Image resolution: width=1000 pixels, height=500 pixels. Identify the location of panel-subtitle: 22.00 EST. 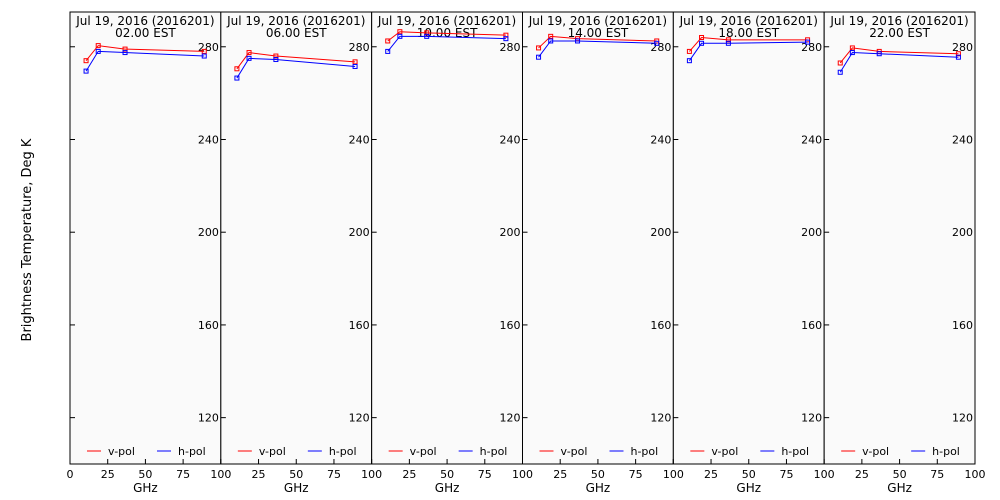
(899, 33).